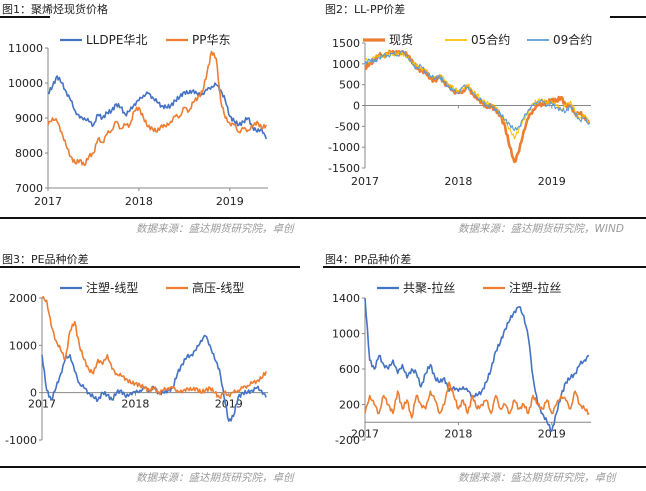  I want to click on panel-3-title: 图3：PE品种价差, so click(45, 259).